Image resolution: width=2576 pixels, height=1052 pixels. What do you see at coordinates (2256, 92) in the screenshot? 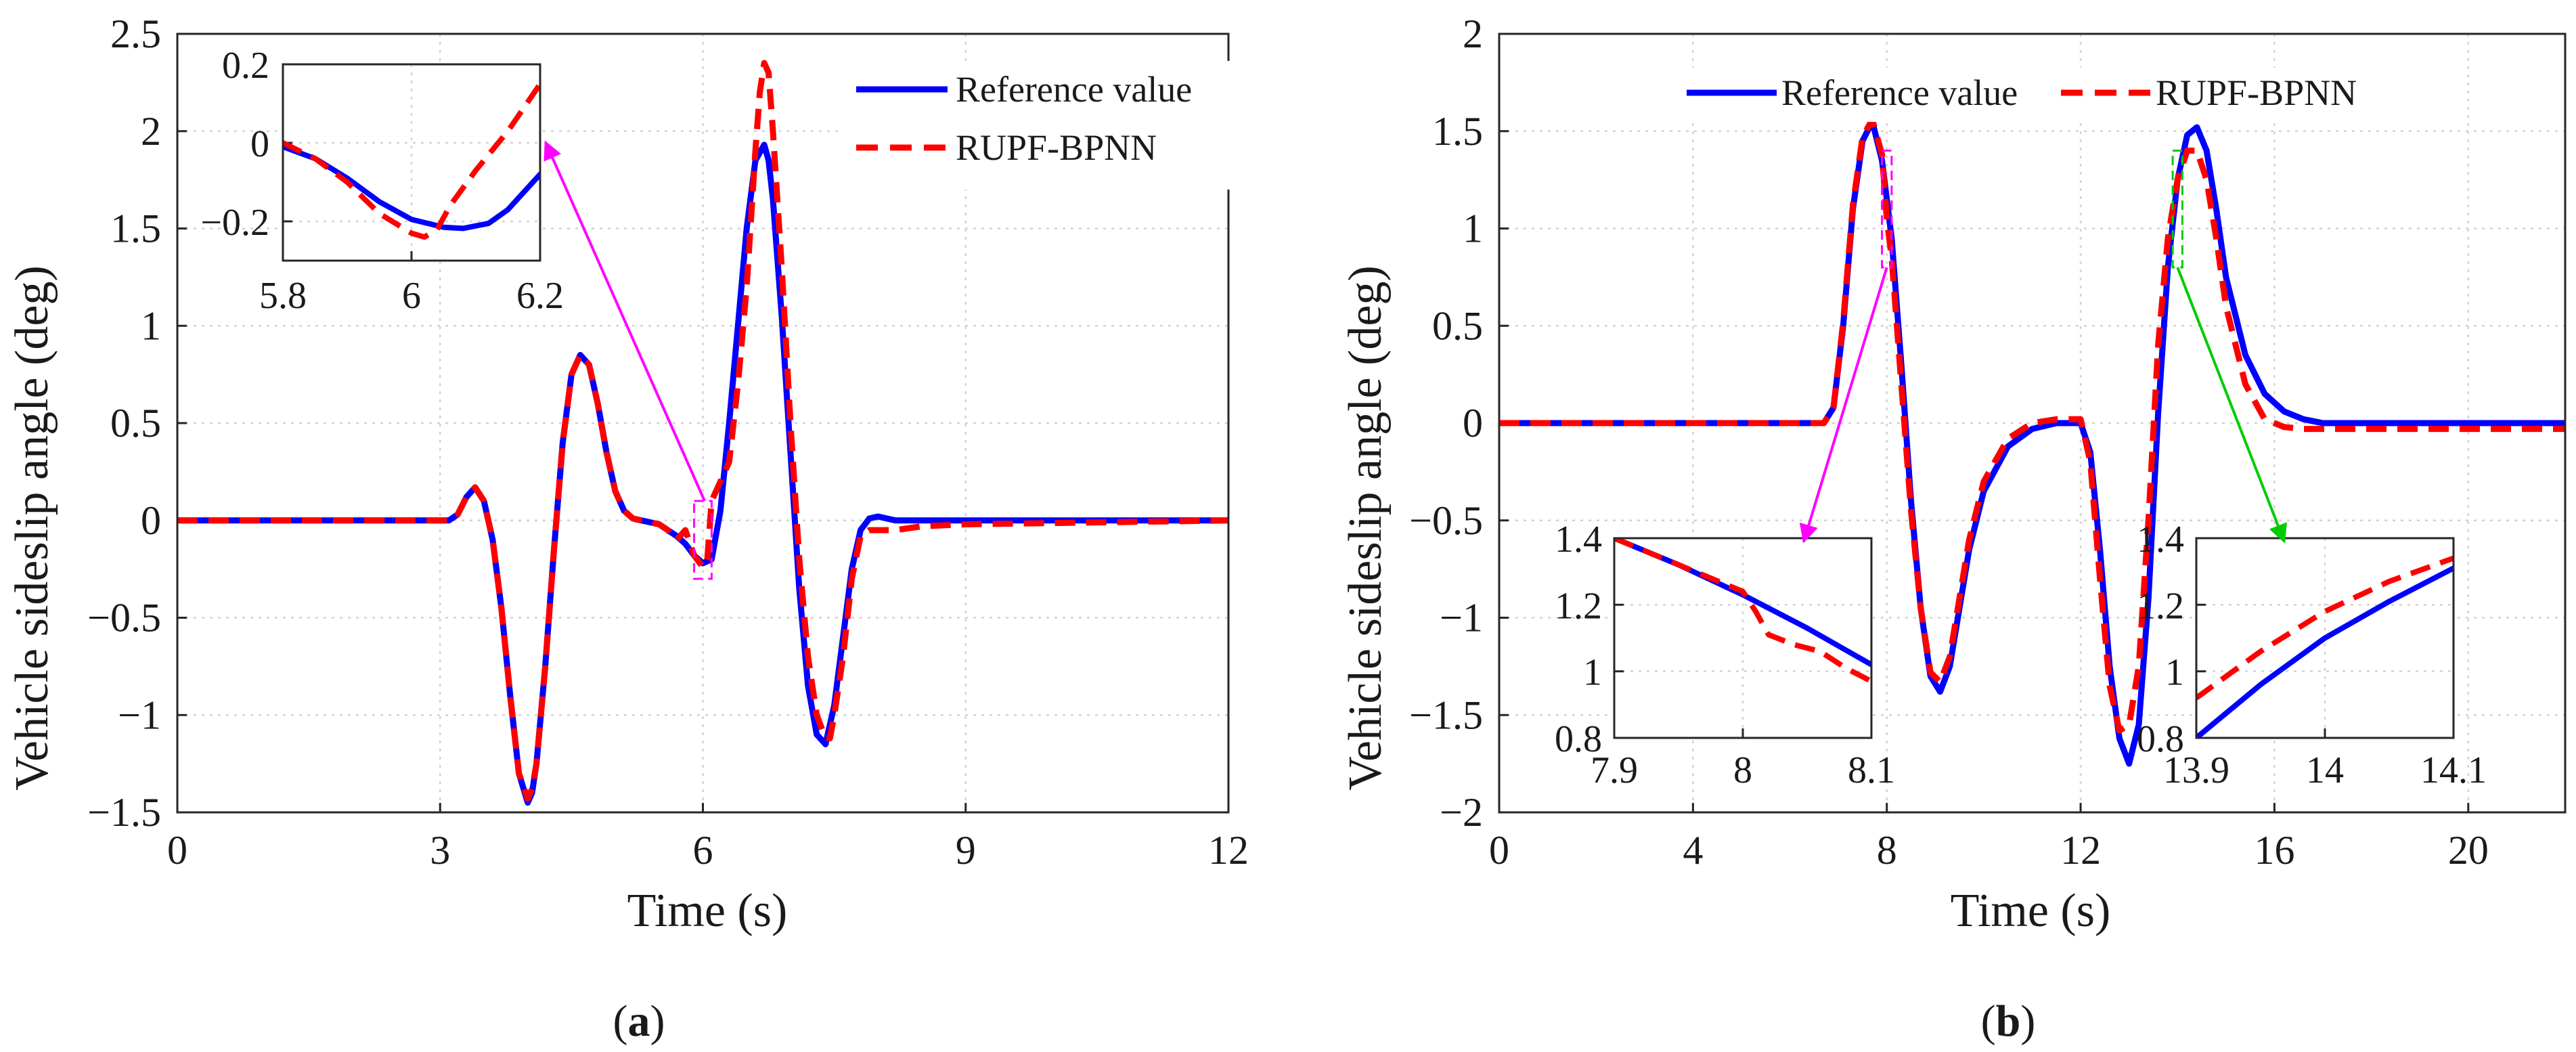
I see `legend-b-rupf-label: RUPF-BPNN` at bounding box center [2256, 92].